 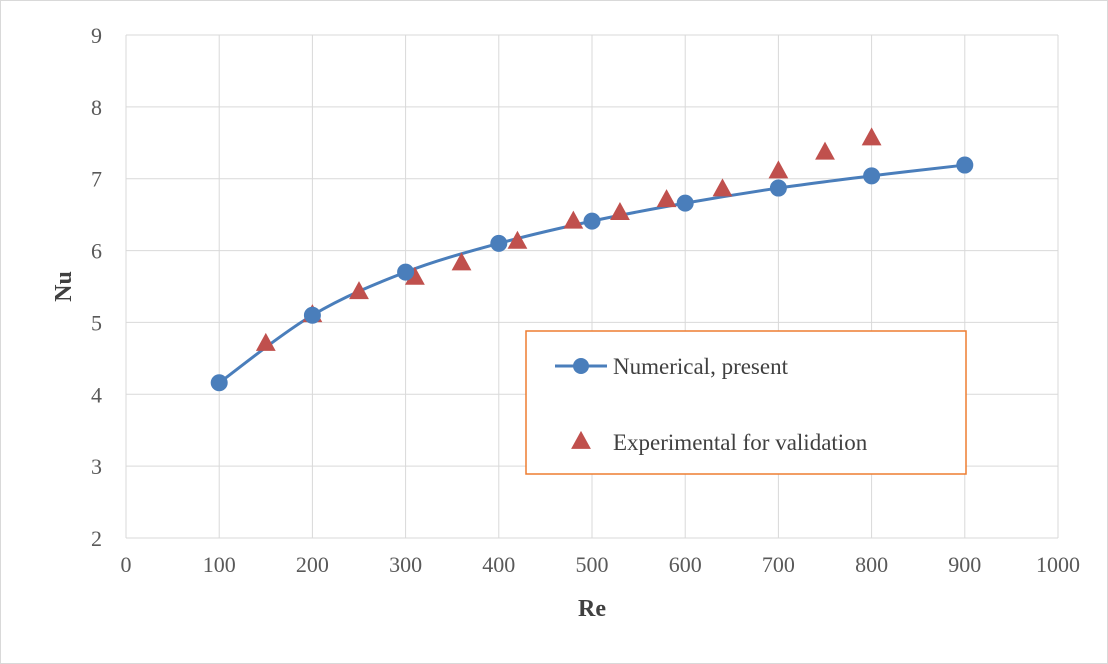 I want to click on y-tick-label: 8, so click(x=96, y=107).